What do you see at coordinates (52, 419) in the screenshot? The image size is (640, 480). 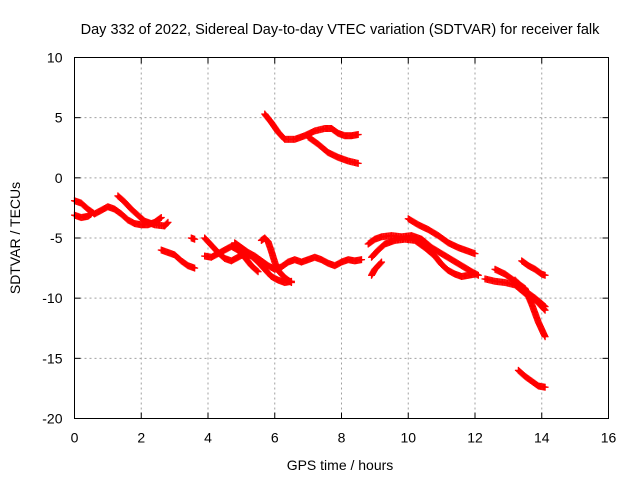 I see `y-tick-label: -20` at bounding box center [52, 419].